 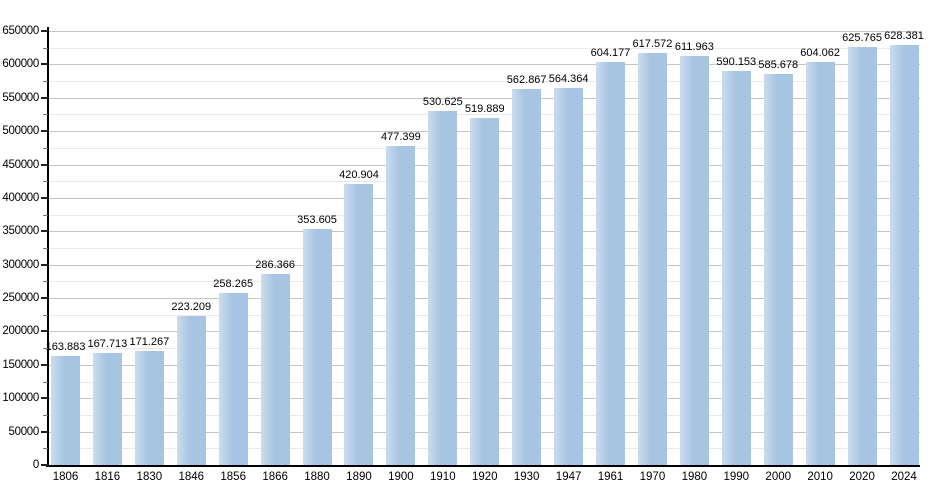 What do you see at coordinates (20, 298) in the screenshot?
I see `y-axis-tick-label: 250000` at bounding box center [20, 298].